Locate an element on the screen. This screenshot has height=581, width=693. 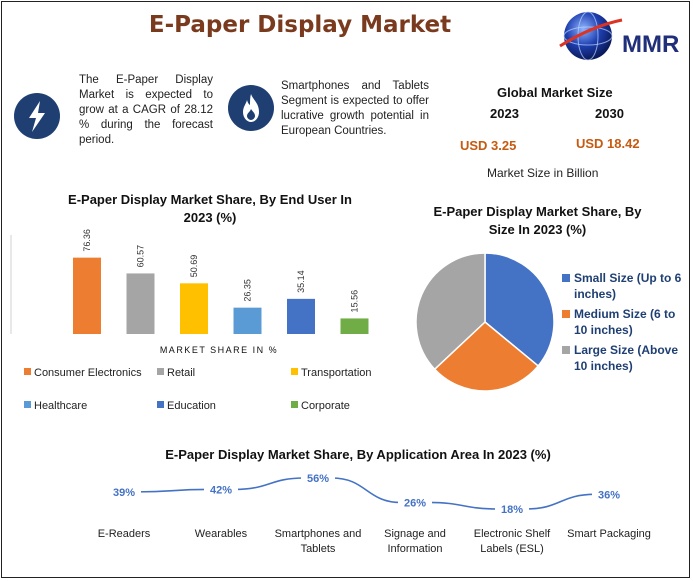
bar-corporate is located at coordinates (354, 326).